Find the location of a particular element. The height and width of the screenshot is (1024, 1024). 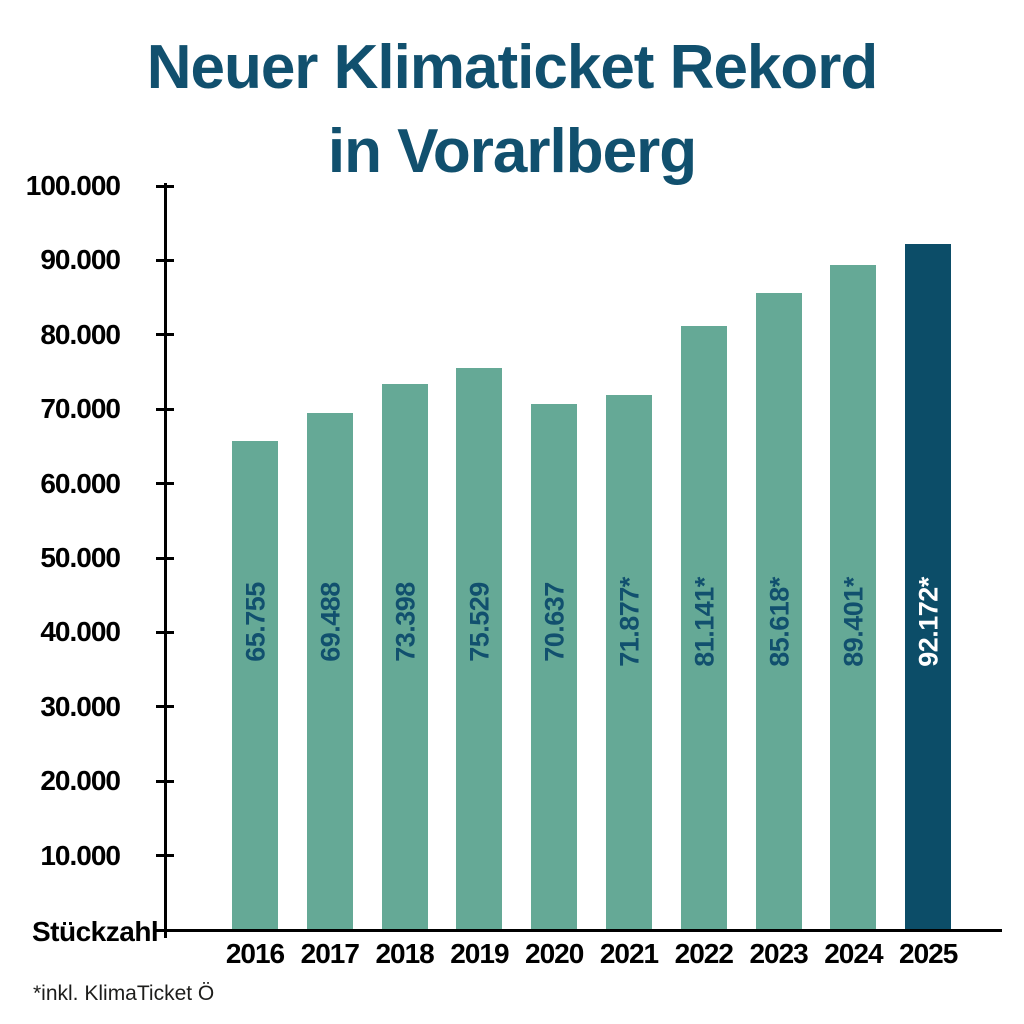

y-tick-label: 80.000 is located at coordinates (80, 334).